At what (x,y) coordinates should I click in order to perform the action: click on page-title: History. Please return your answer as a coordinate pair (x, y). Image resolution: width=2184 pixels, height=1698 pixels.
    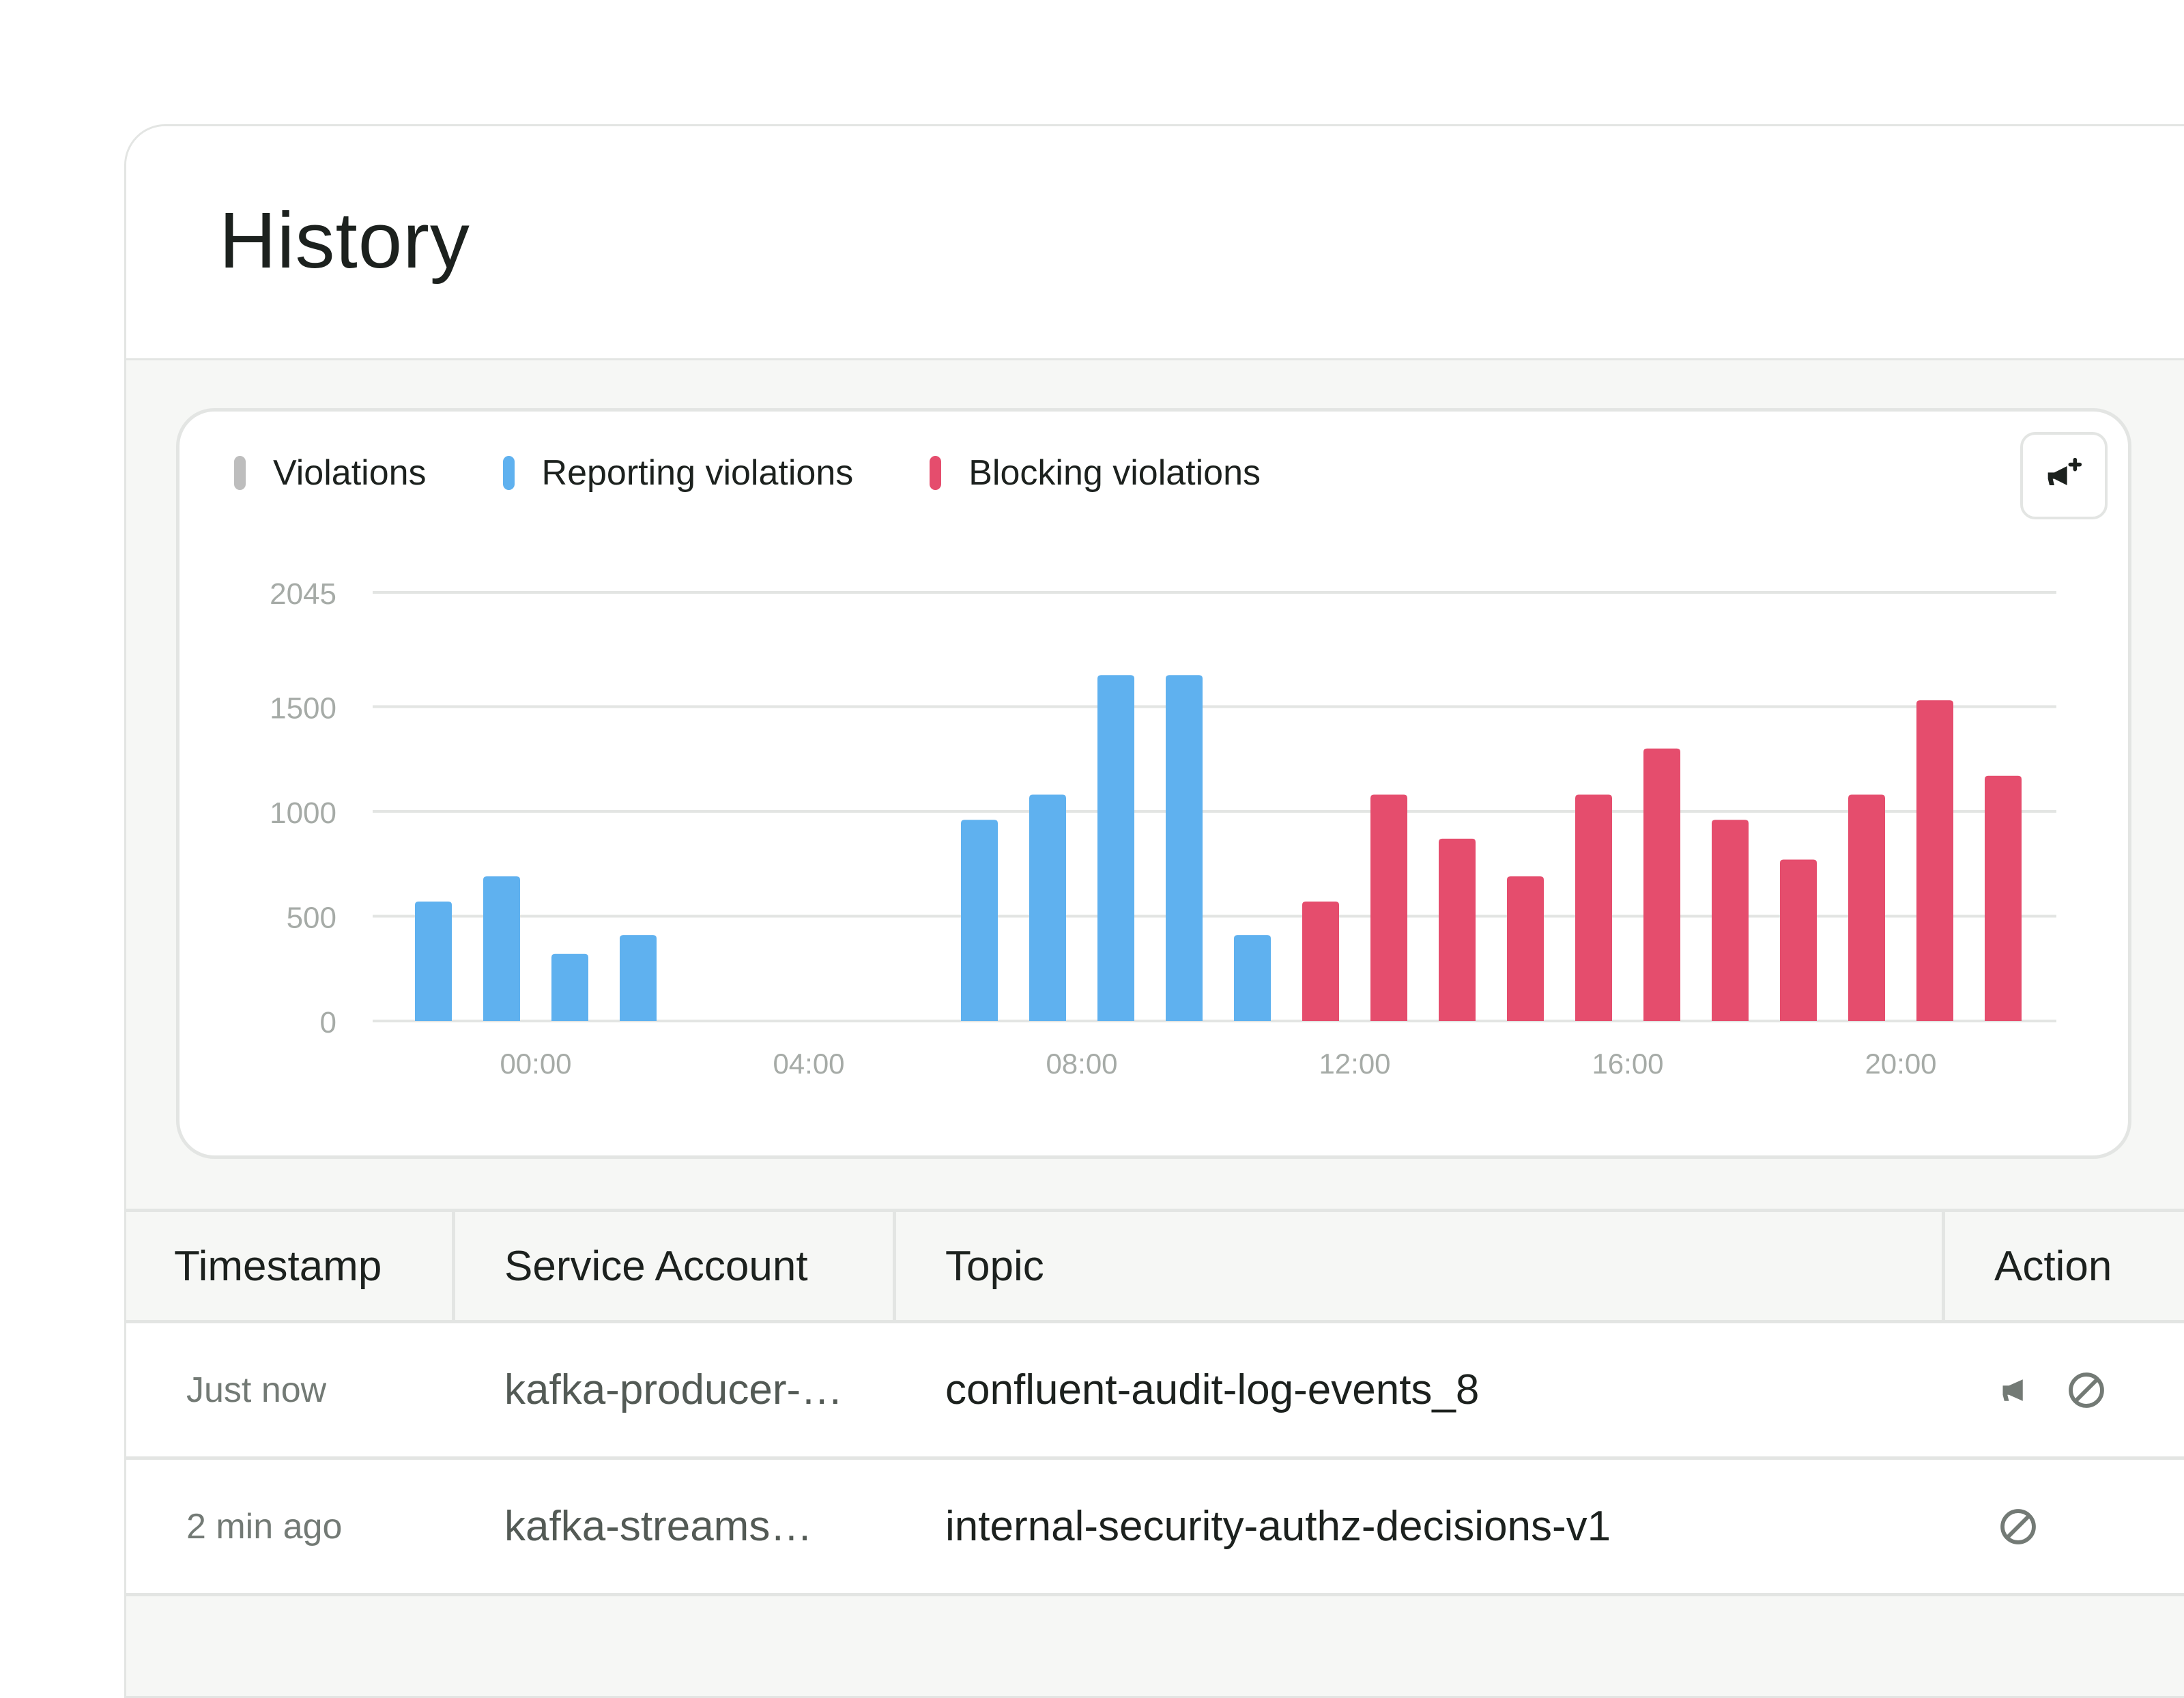
    Looking at the image, I should click on (344, 241).